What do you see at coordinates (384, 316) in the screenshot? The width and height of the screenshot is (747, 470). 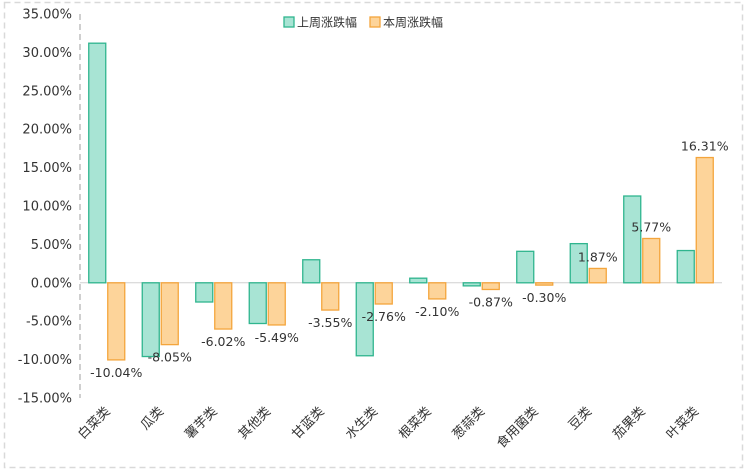 I see `data-label: -2.76%` at bounding box center [384, 316].